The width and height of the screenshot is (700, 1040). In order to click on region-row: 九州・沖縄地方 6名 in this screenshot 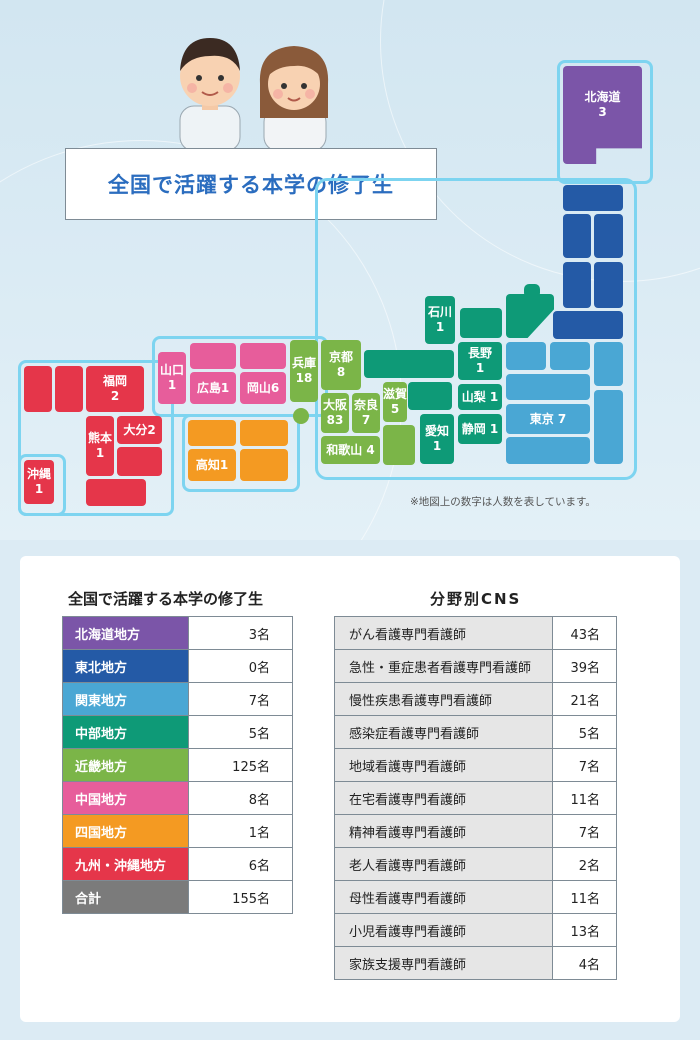, I will do `click(177, 864)`.